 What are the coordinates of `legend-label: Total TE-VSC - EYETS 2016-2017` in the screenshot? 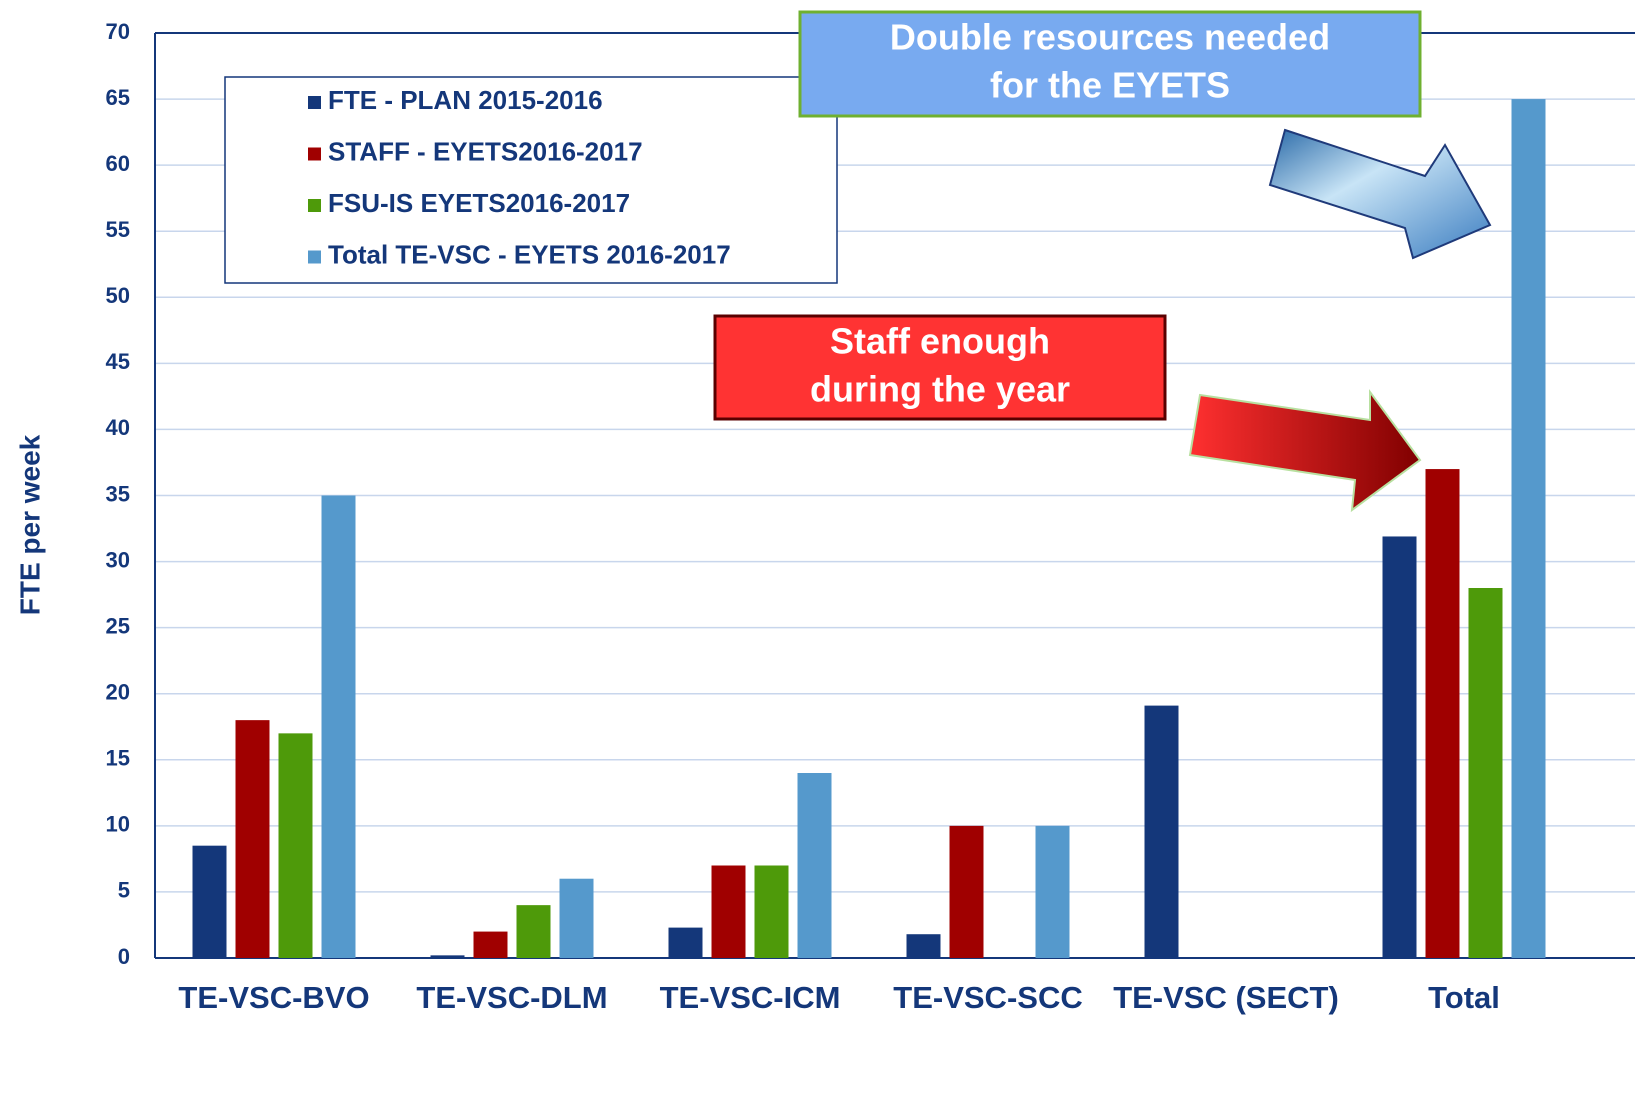 It's located at (529, 254).